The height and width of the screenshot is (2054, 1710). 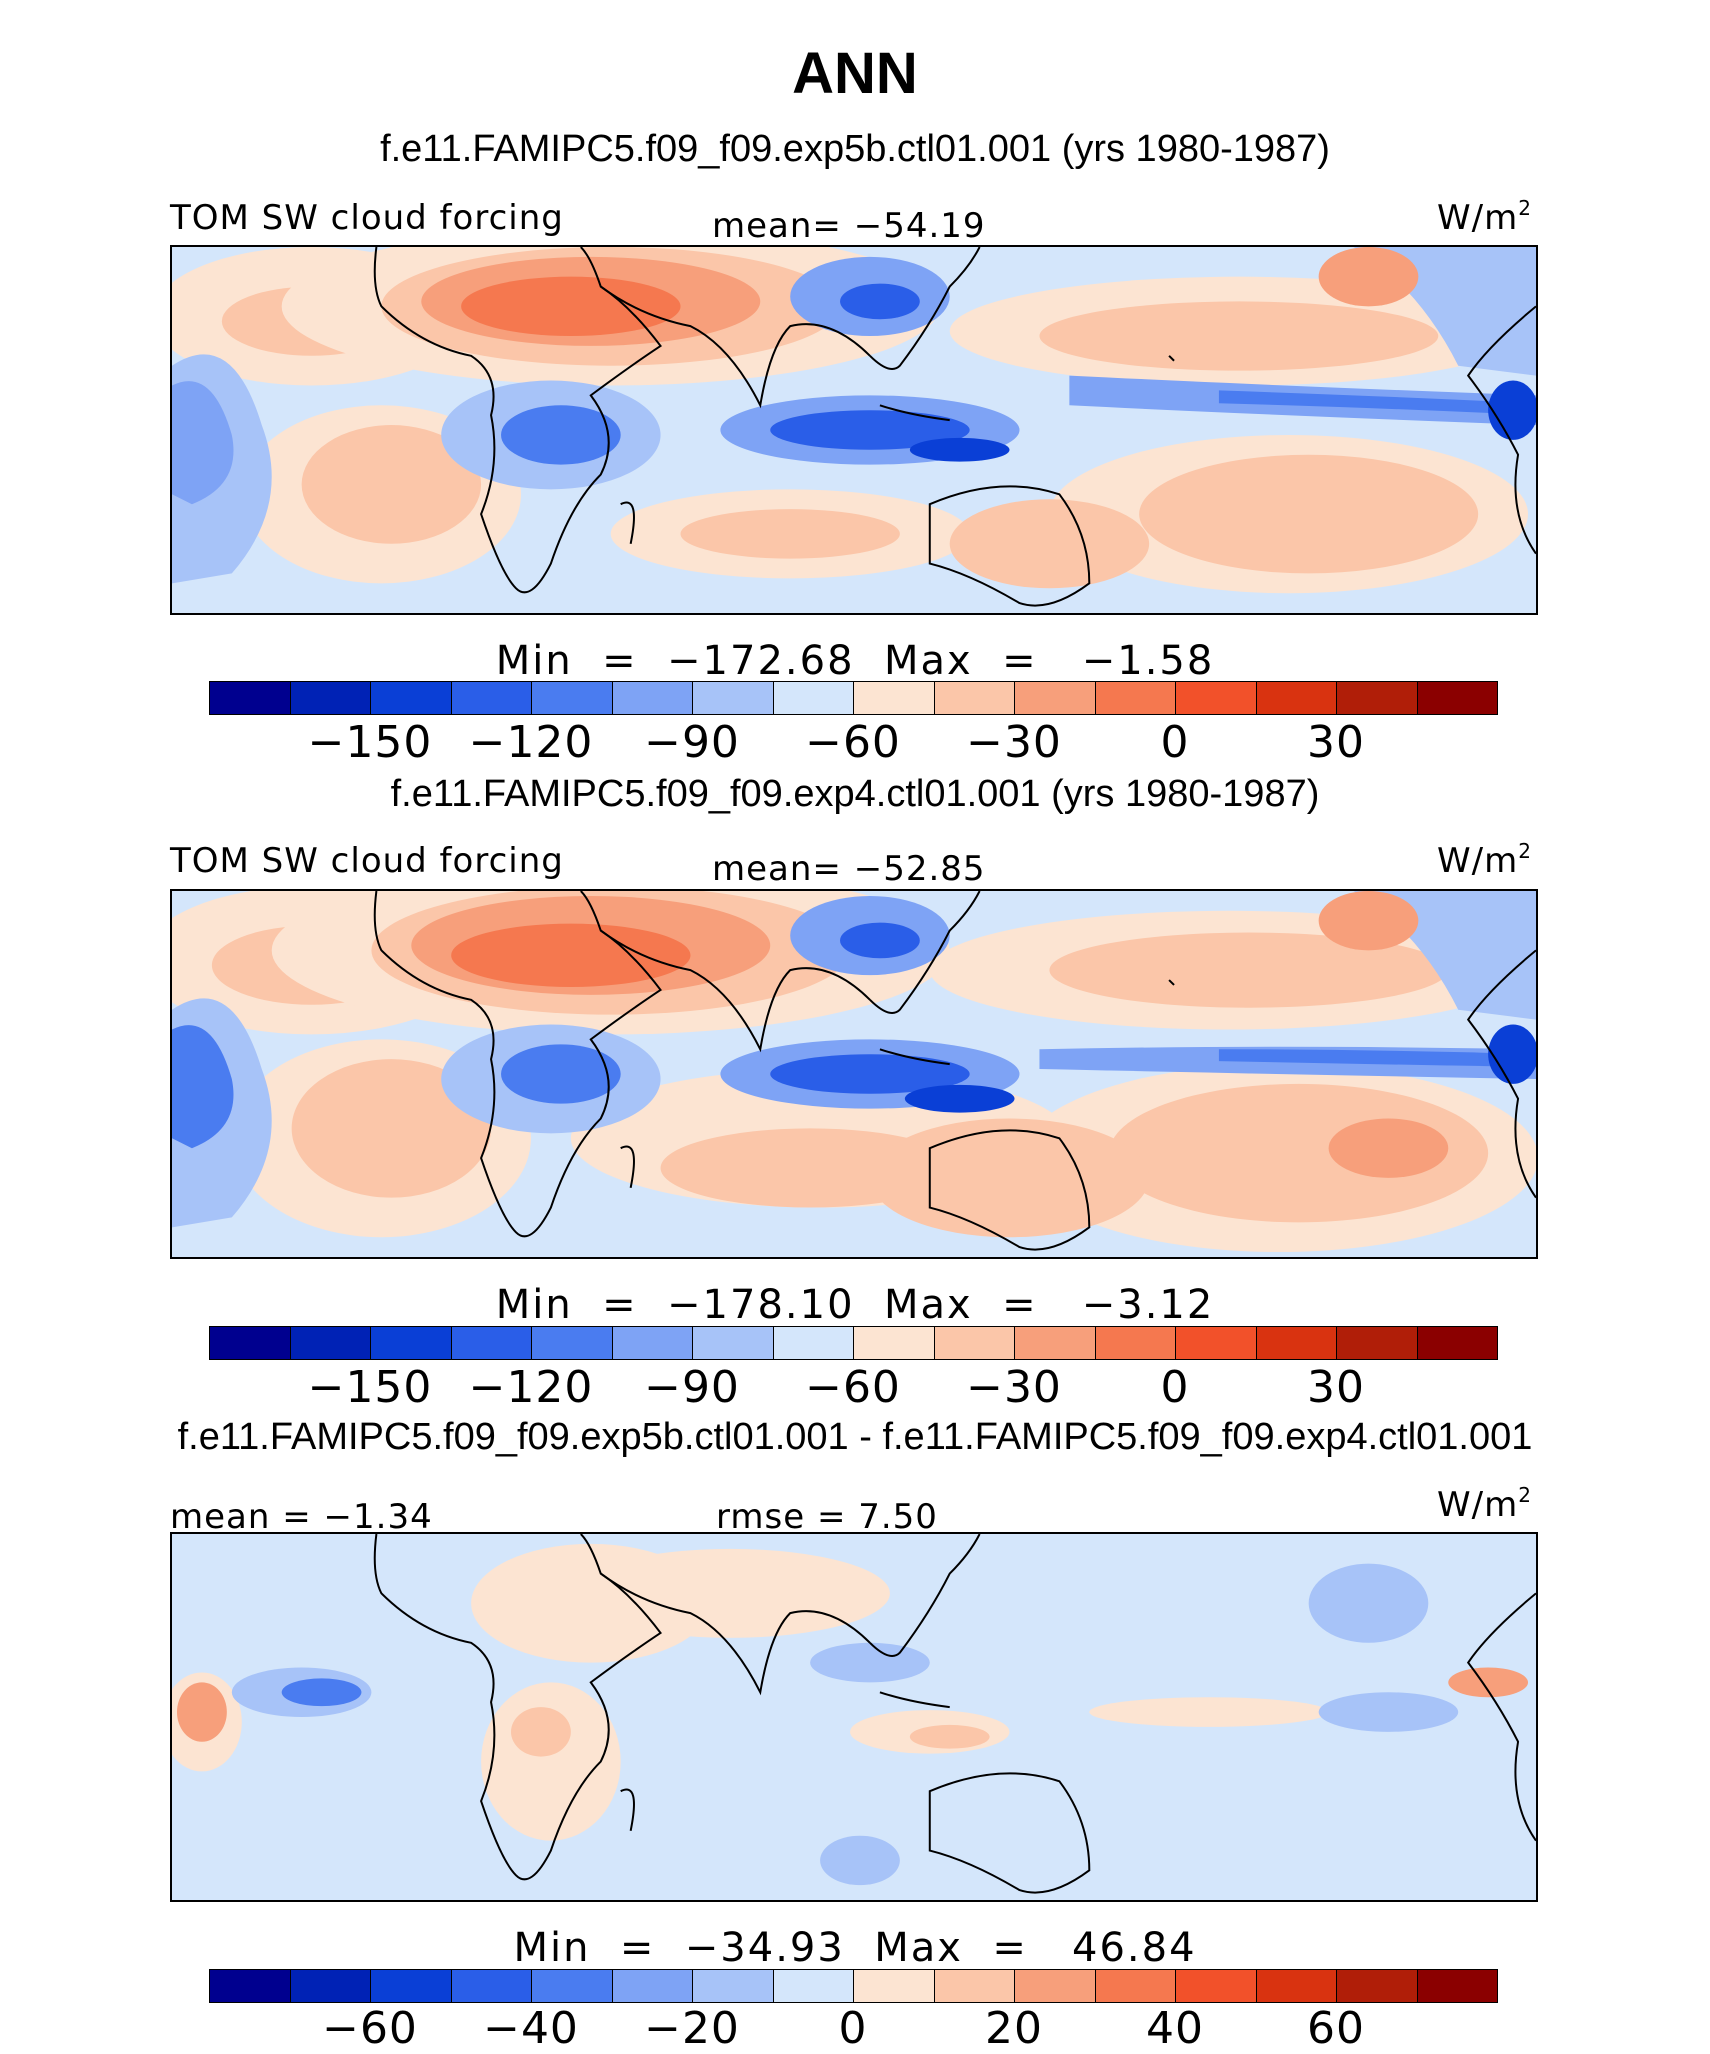 I want to click on panel2-map-field, so click(x=854, y=1074).